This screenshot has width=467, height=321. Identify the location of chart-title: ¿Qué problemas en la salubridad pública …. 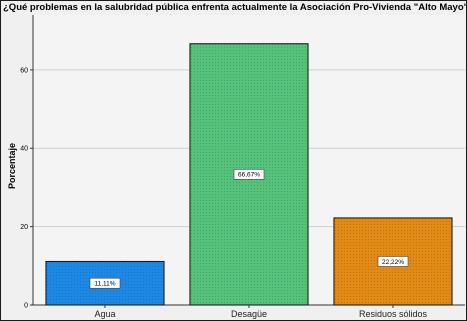
(235, 7).